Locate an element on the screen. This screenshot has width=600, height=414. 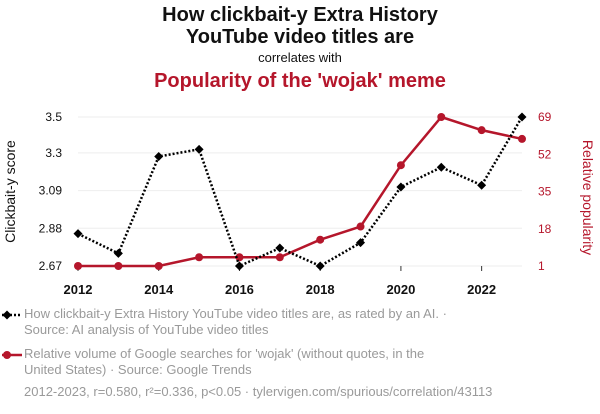
connector-text: correlates with is located at coordinates (300, 57).